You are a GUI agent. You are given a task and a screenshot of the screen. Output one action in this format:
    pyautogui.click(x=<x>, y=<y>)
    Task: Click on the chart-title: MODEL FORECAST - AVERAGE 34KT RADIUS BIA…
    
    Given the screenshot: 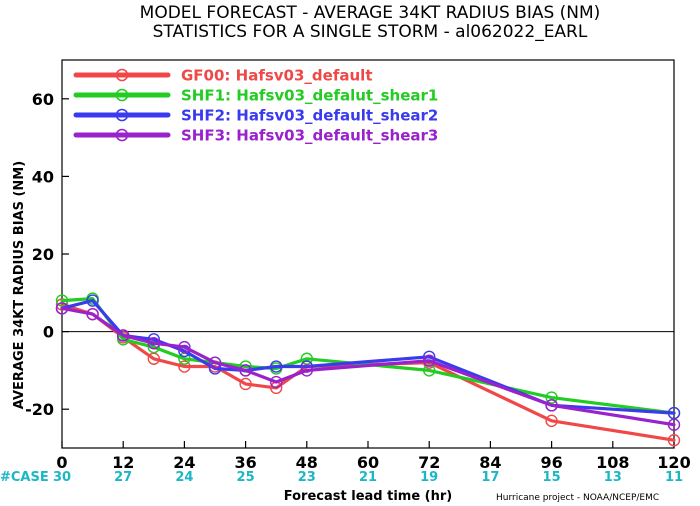 What is the action you would take?
    pyautogui.click(x=370, y=13)
    